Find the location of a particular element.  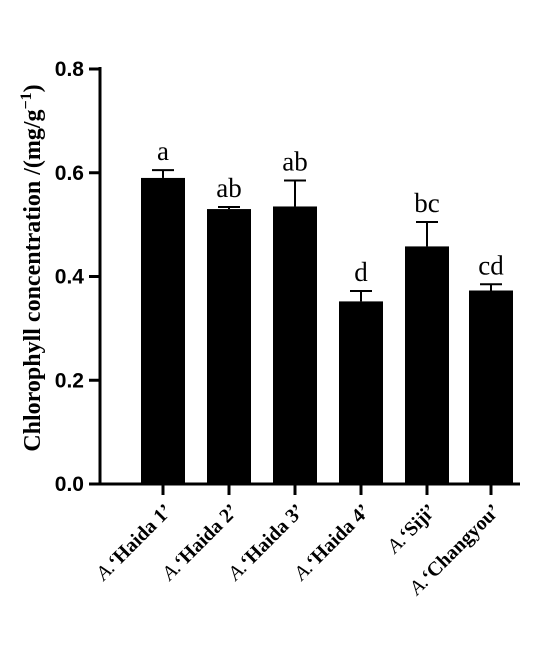

y-tick-label: 0.4 is located at coordinates (70, 277).